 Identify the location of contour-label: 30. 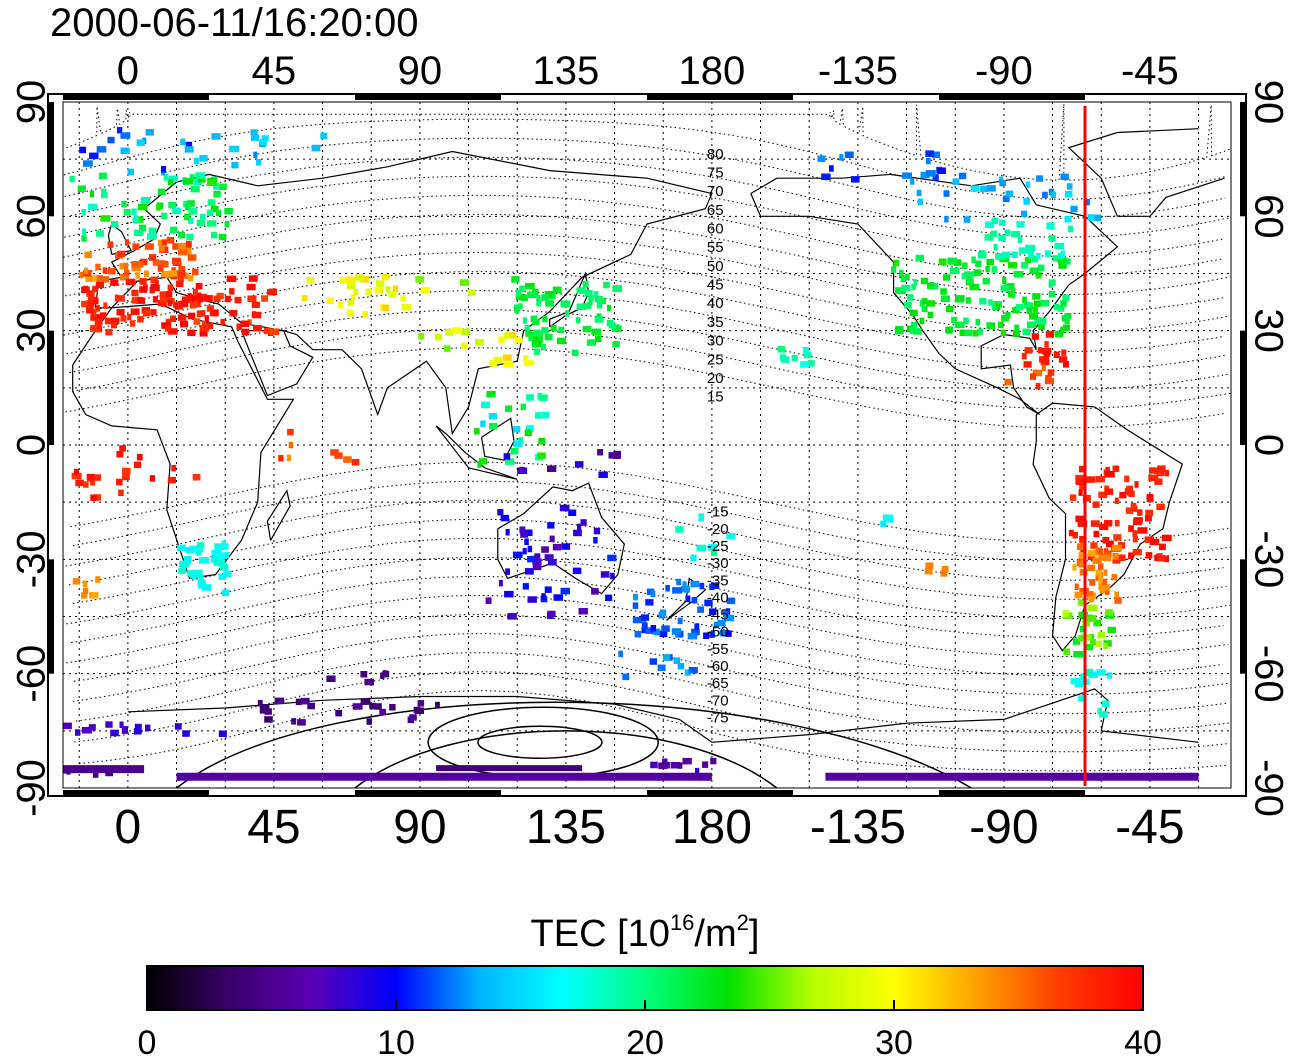
(715, 341).